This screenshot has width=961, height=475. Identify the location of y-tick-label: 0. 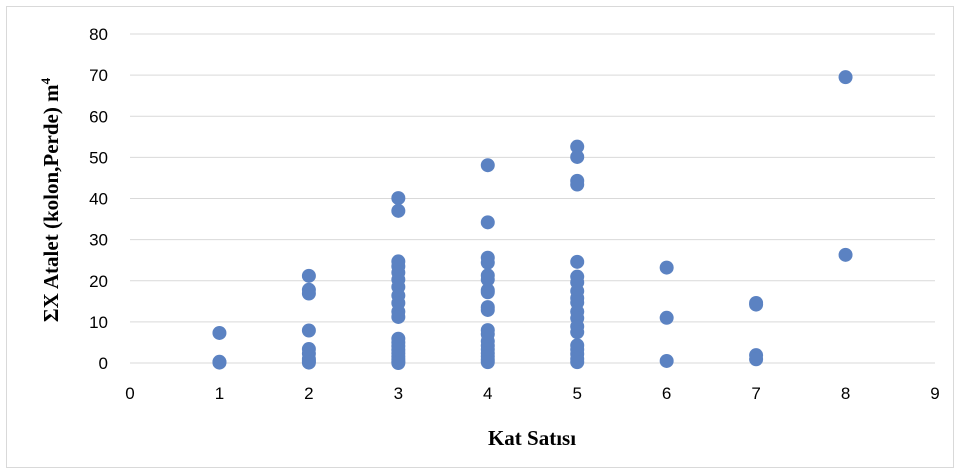
(103, 363).